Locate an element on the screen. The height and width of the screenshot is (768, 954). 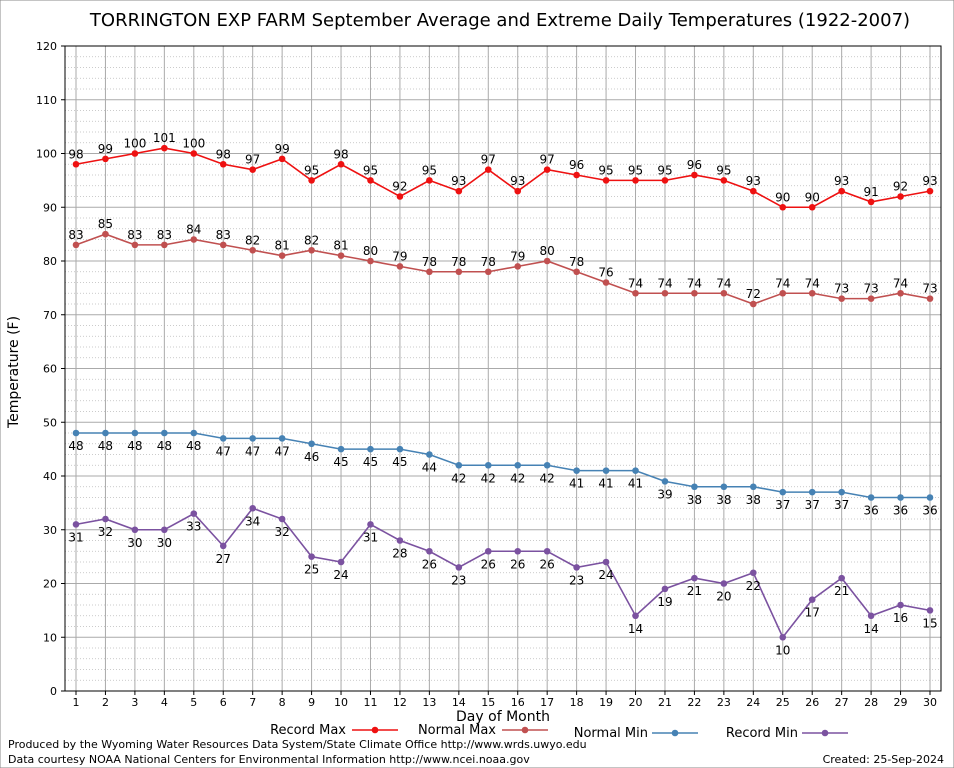
normal-min-data-label: 47 is located at coordinates (281, 451).